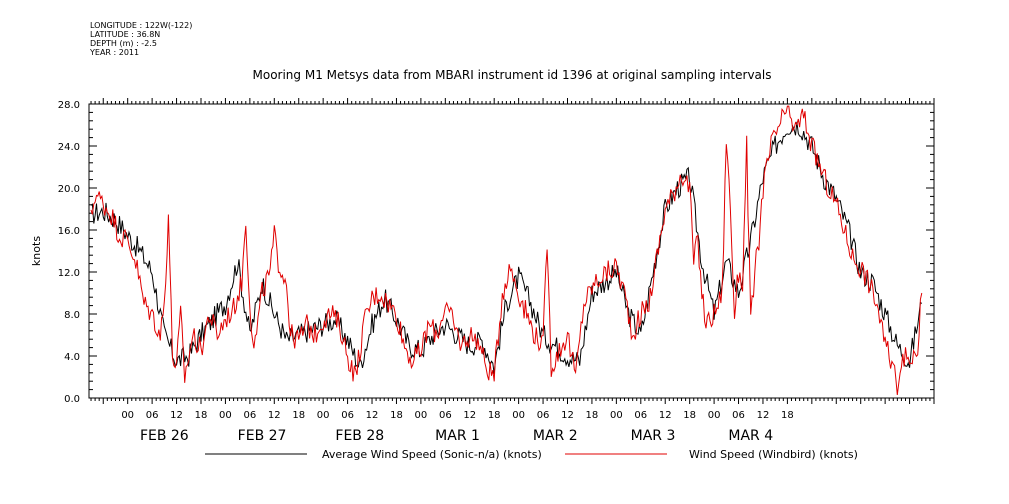 The height and width of the screenshot is (504, 1009). Describe the element at coordinates (72, 357) in the screenshot. I see `y-tick-label: 4.0` at that location.